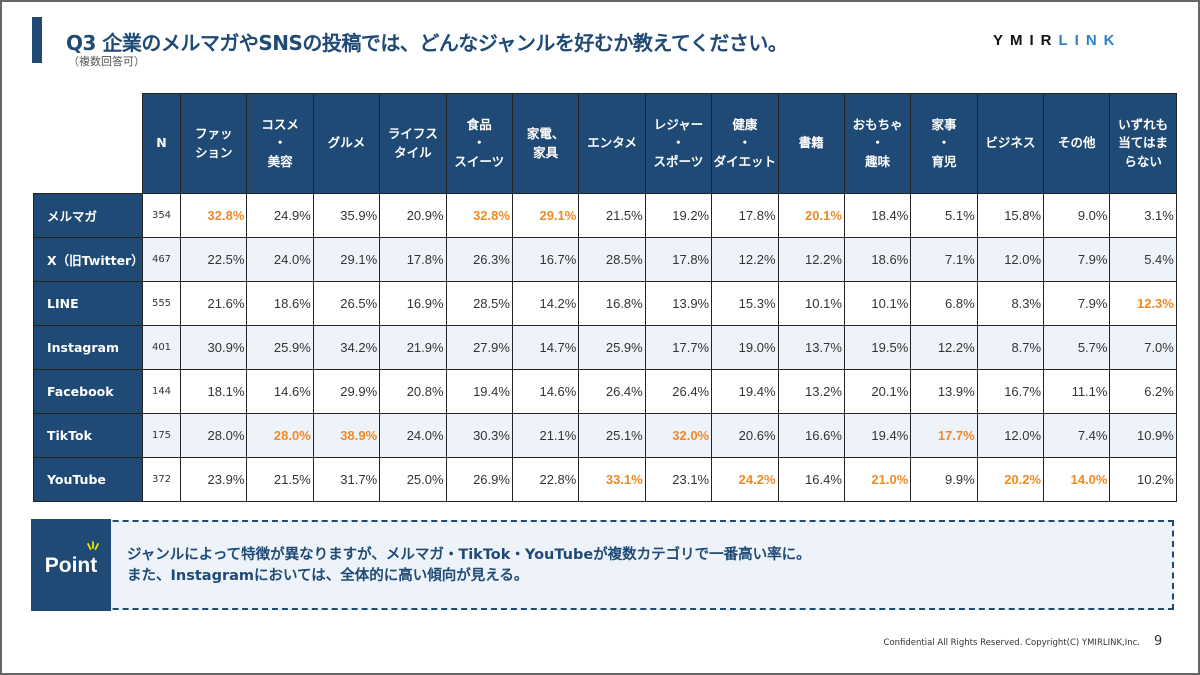 The image size is (1200, 675). Describe the element at coordinates (413, 435) in the screenshot. I see `value-cell: 24.0%` at that location.